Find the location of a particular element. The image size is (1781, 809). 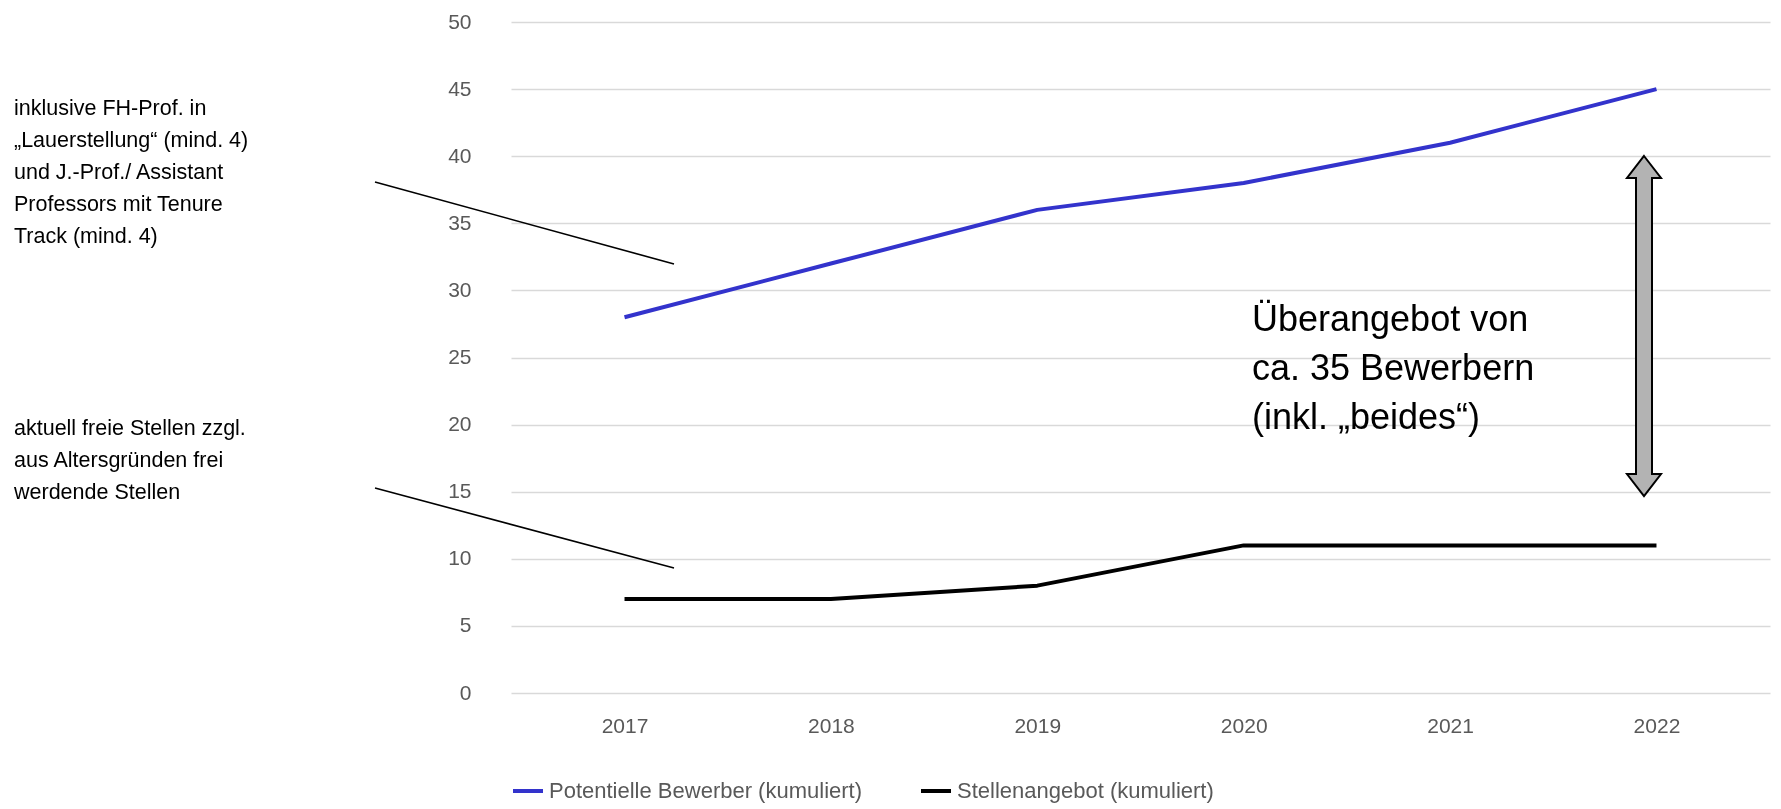

x-tick-label: 2020 is located at coordinates (1244, 725).